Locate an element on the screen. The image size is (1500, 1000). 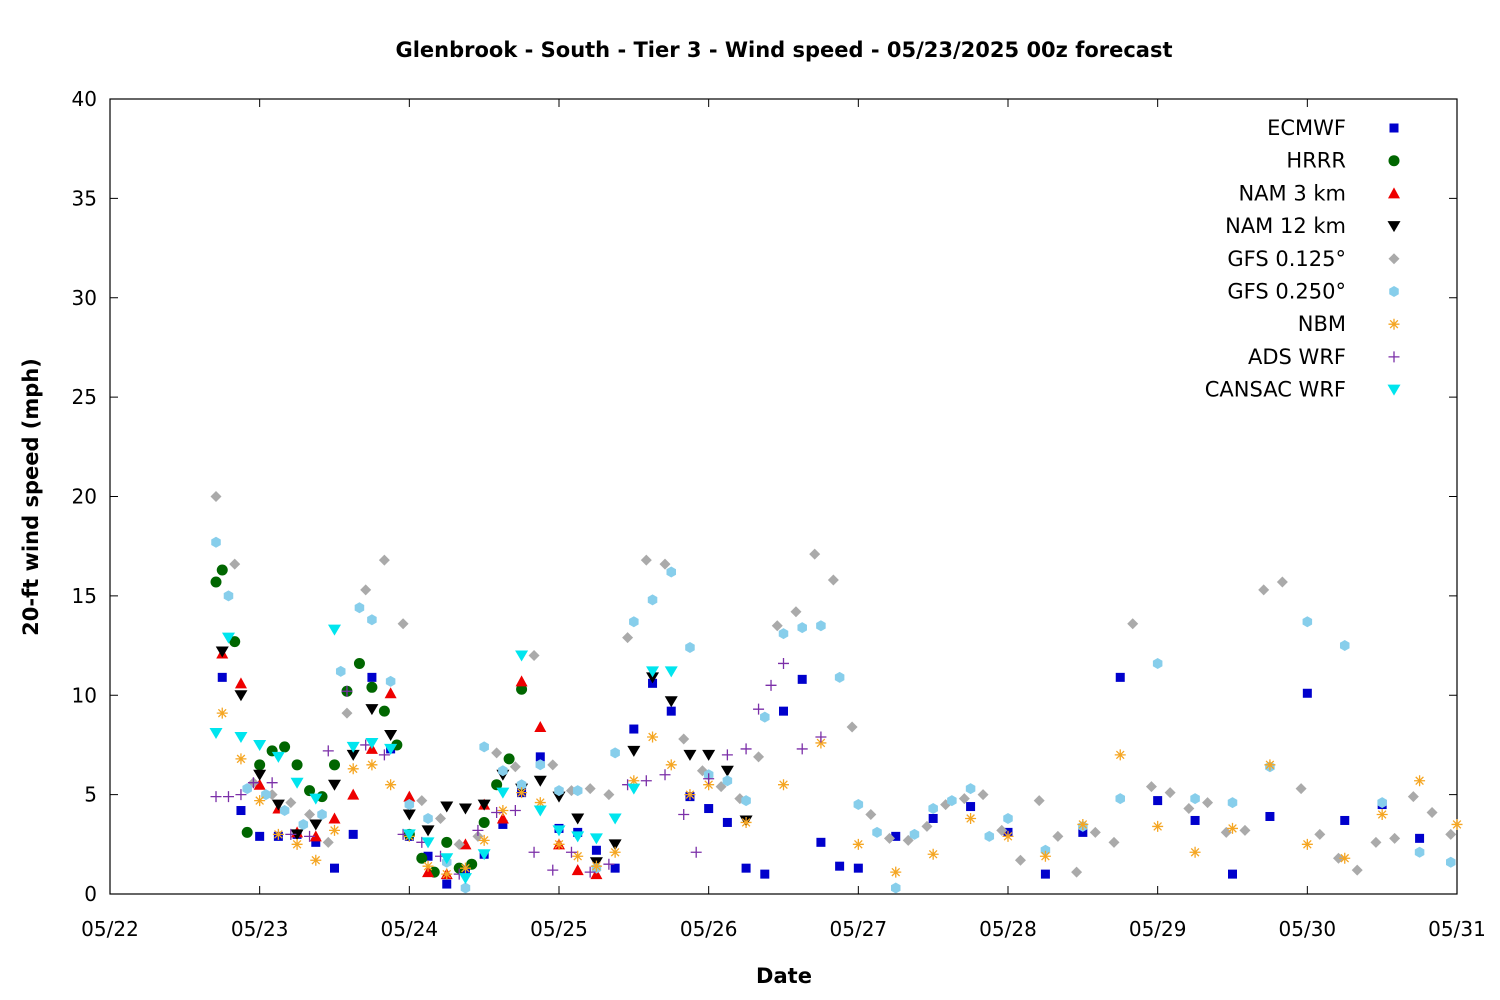
legend-label: NAM 3 km is located at coordinates (1292, 193).